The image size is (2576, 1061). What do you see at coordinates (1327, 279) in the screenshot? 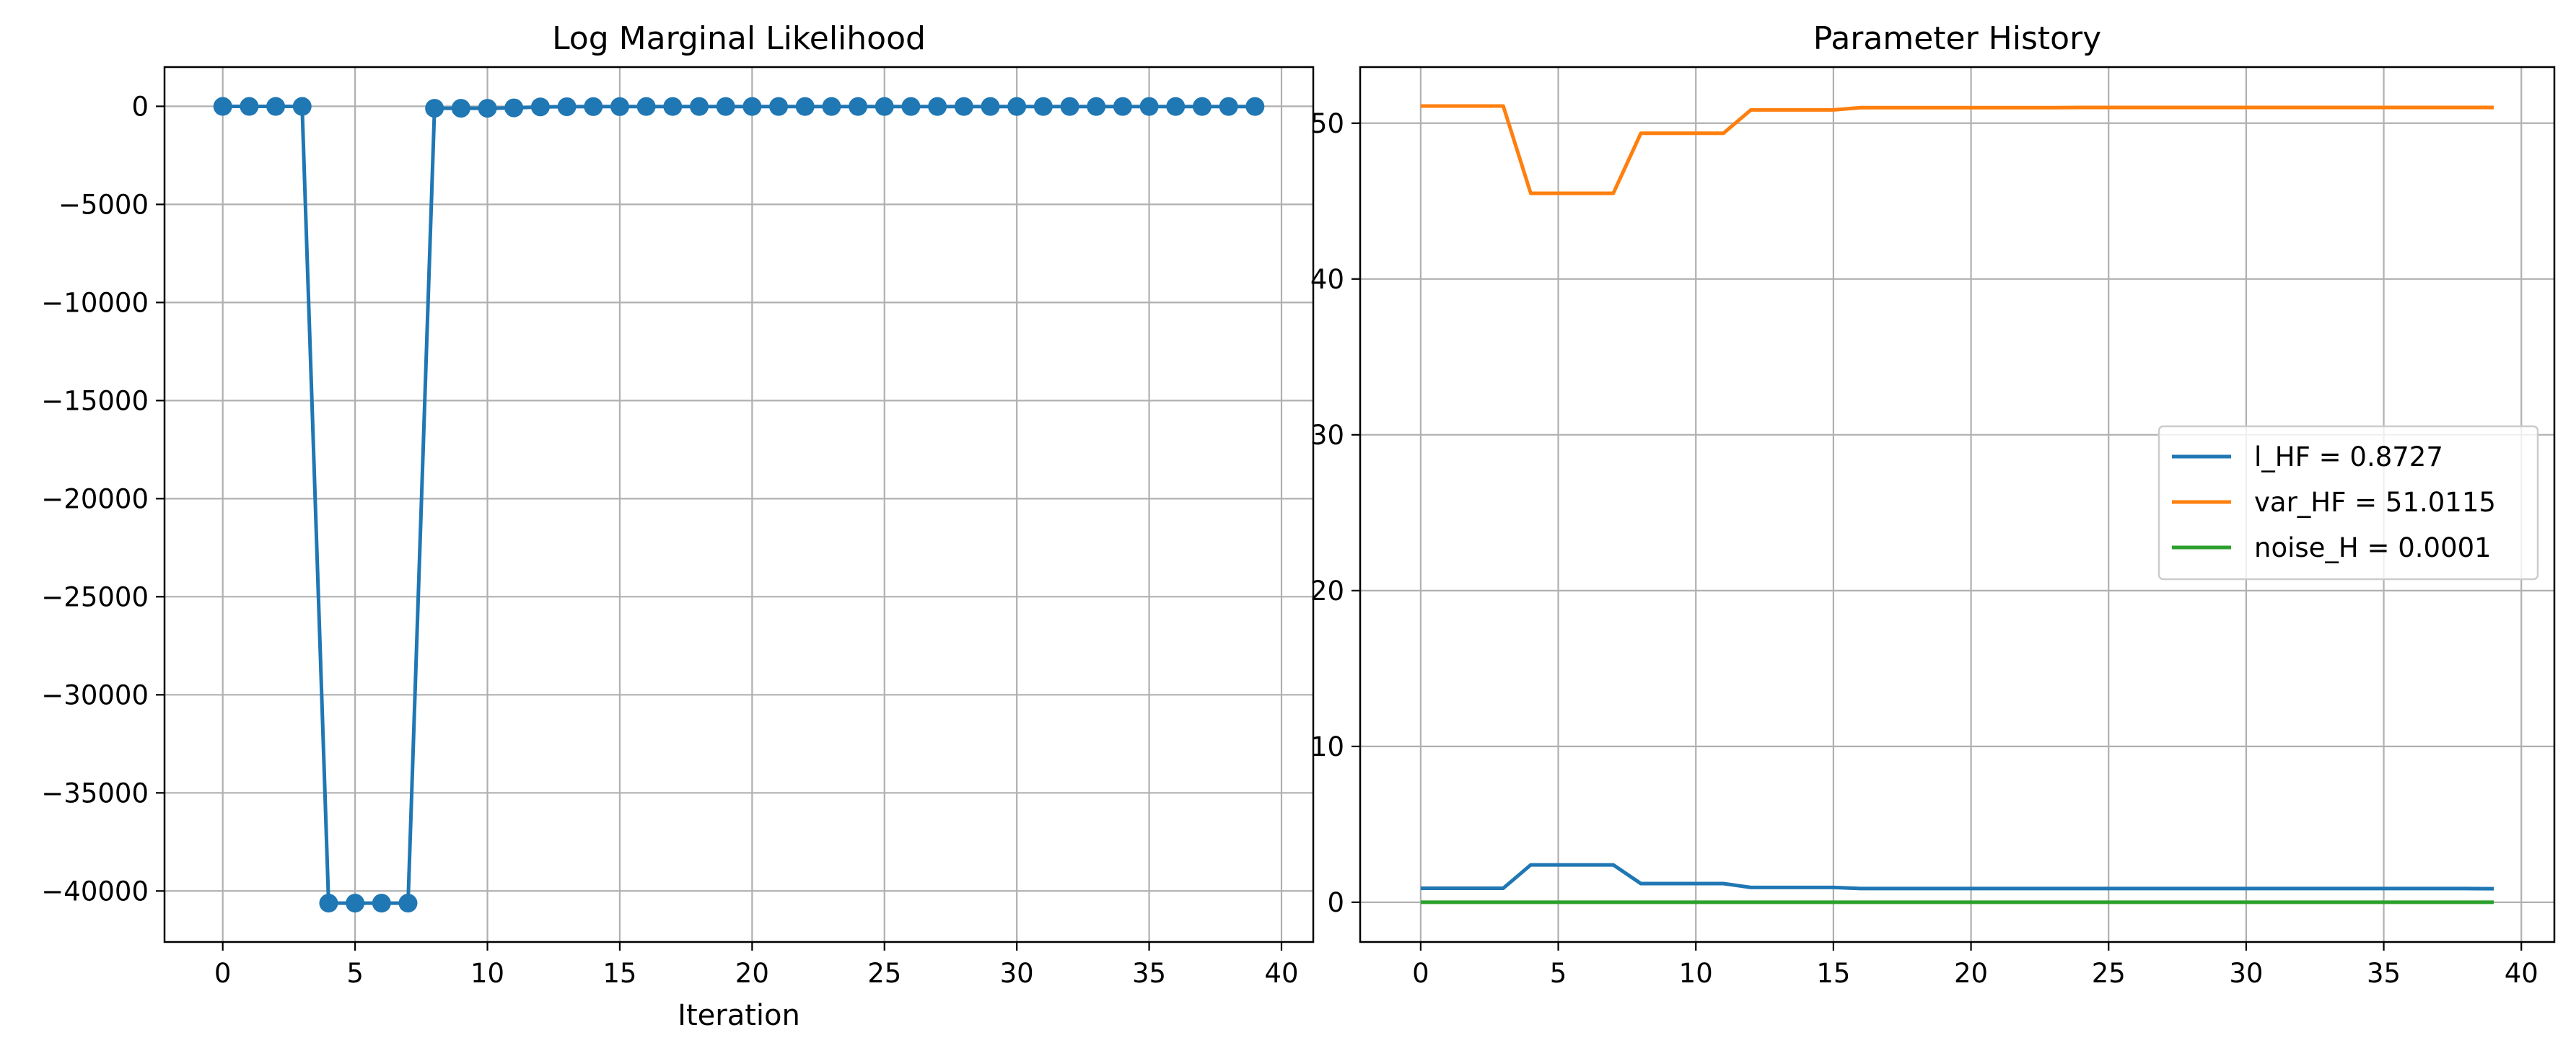
I see `y-tick-label: 40` at bounding box center [1327, 279].